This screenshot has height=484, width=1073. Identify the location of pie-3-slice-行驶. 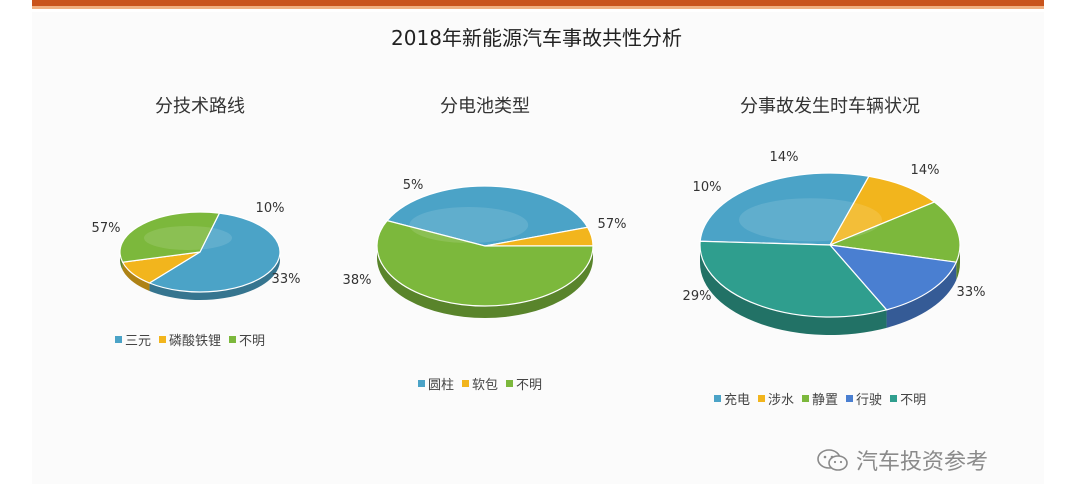
(893, 277).